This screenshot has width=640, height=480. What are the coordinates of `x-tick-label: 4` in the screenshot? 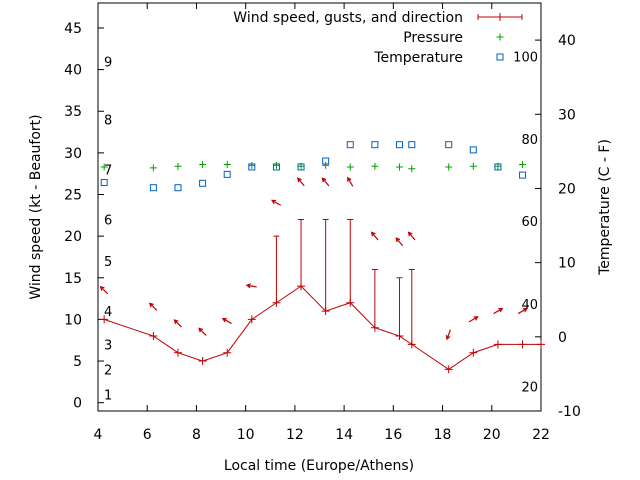 It's located at (98, 435).